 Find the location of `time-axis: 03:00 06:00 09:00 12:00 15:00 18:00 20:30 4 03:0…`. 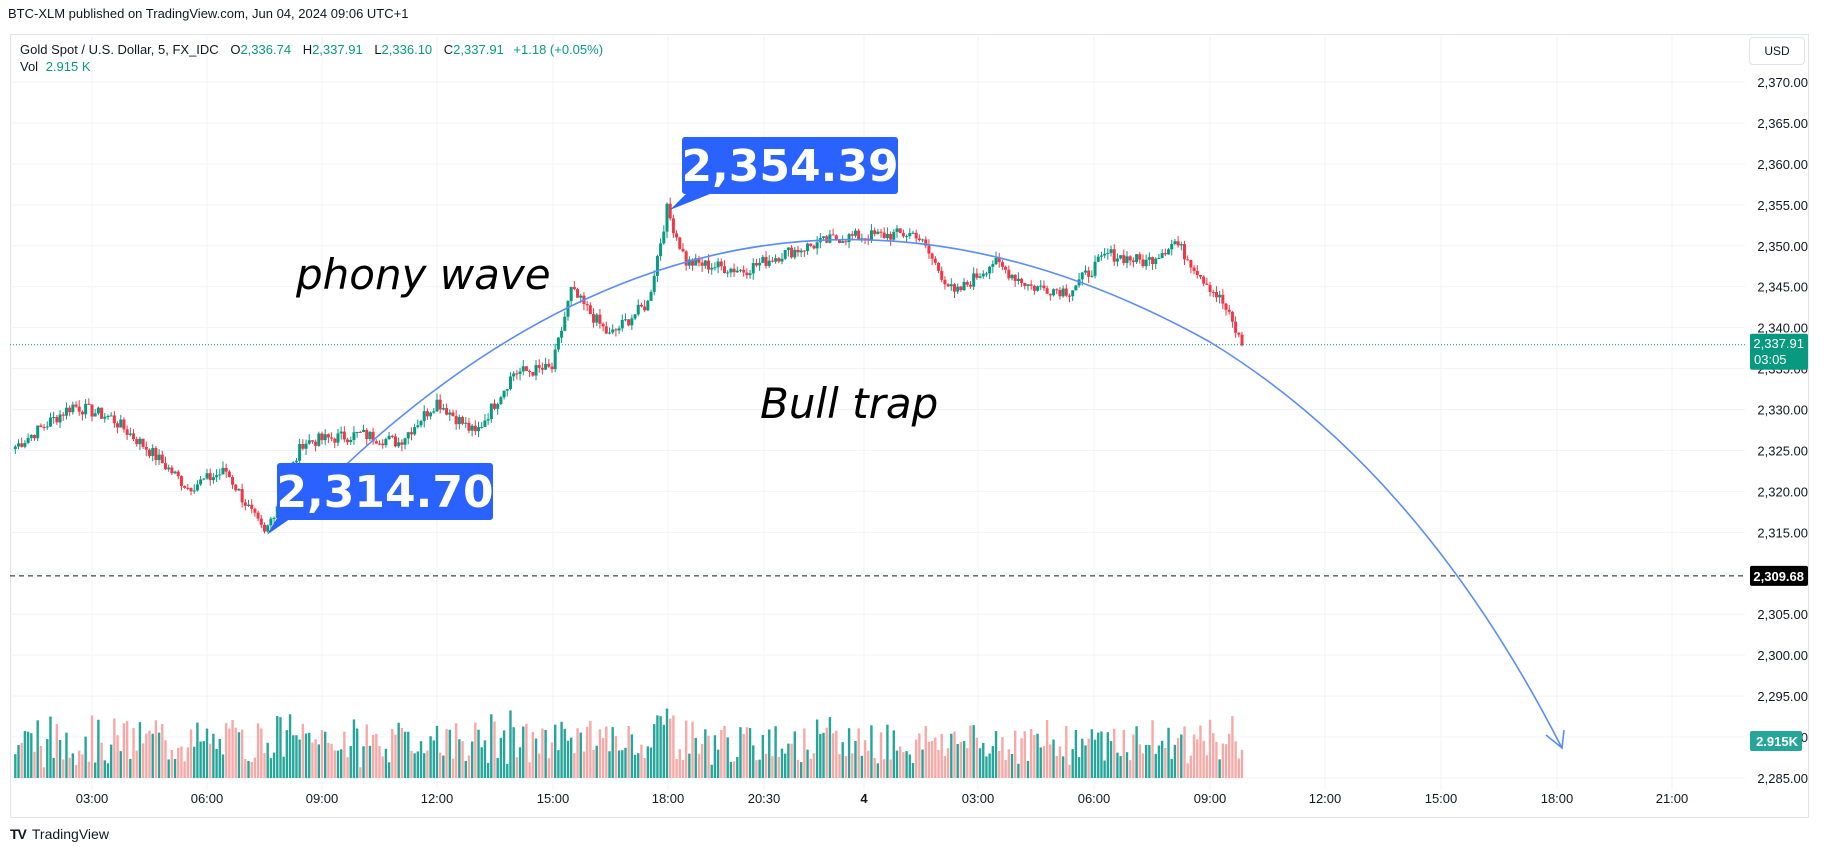

time-axis: 03:00 06:00 09:00 12:00 15:00 18:00 20:30 4 03:0… is located at coordinates (882, 798).